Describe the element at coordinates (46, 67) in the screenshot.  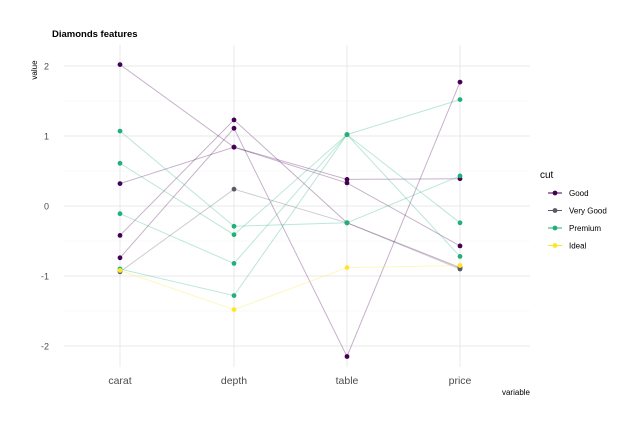
I see `y-tick-label: 2` at that location.